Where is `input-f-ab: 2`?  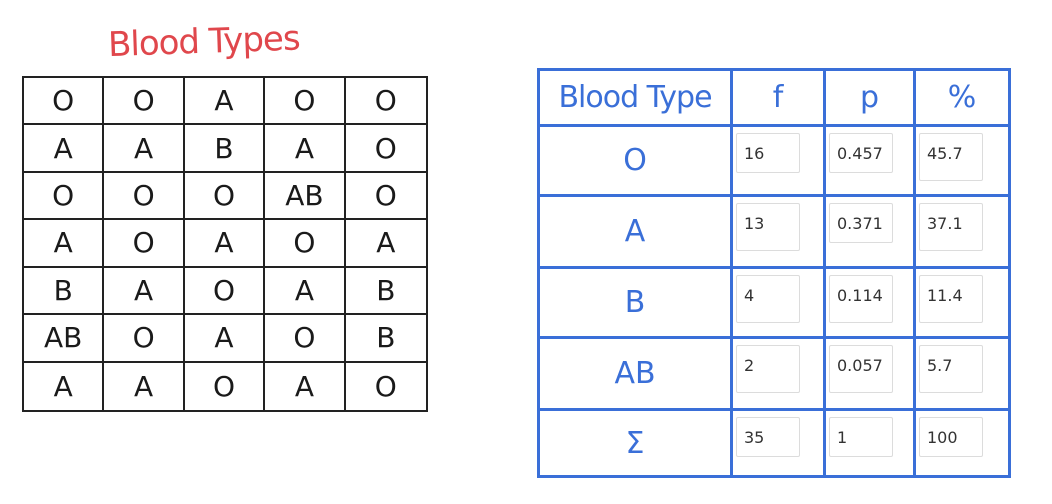 input-f-ab: 2 is located at coordinates (768, 369).